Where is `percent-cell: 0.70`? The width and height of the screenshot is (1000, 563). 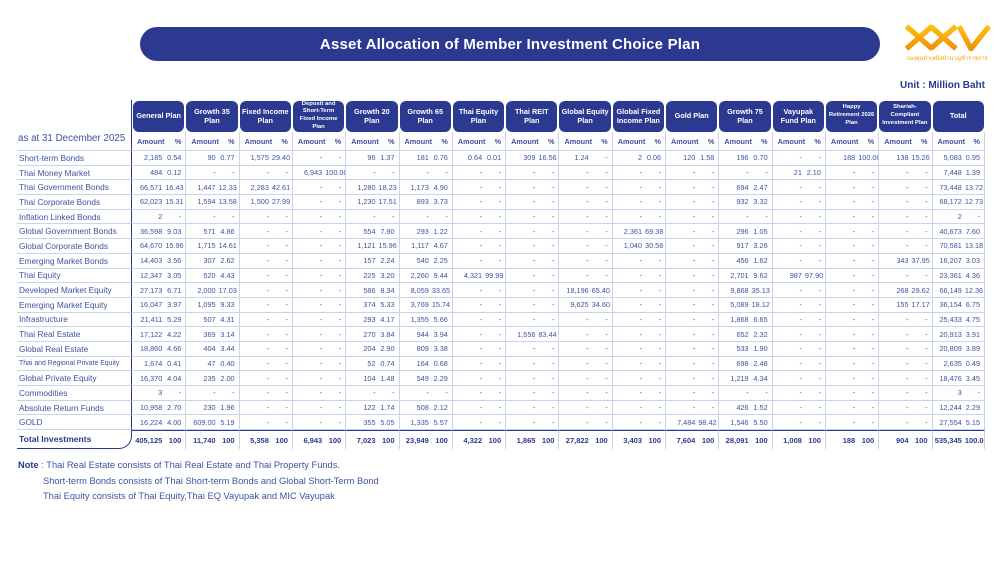
percent-cell: 0.70 is located at coordinates (761, 158).